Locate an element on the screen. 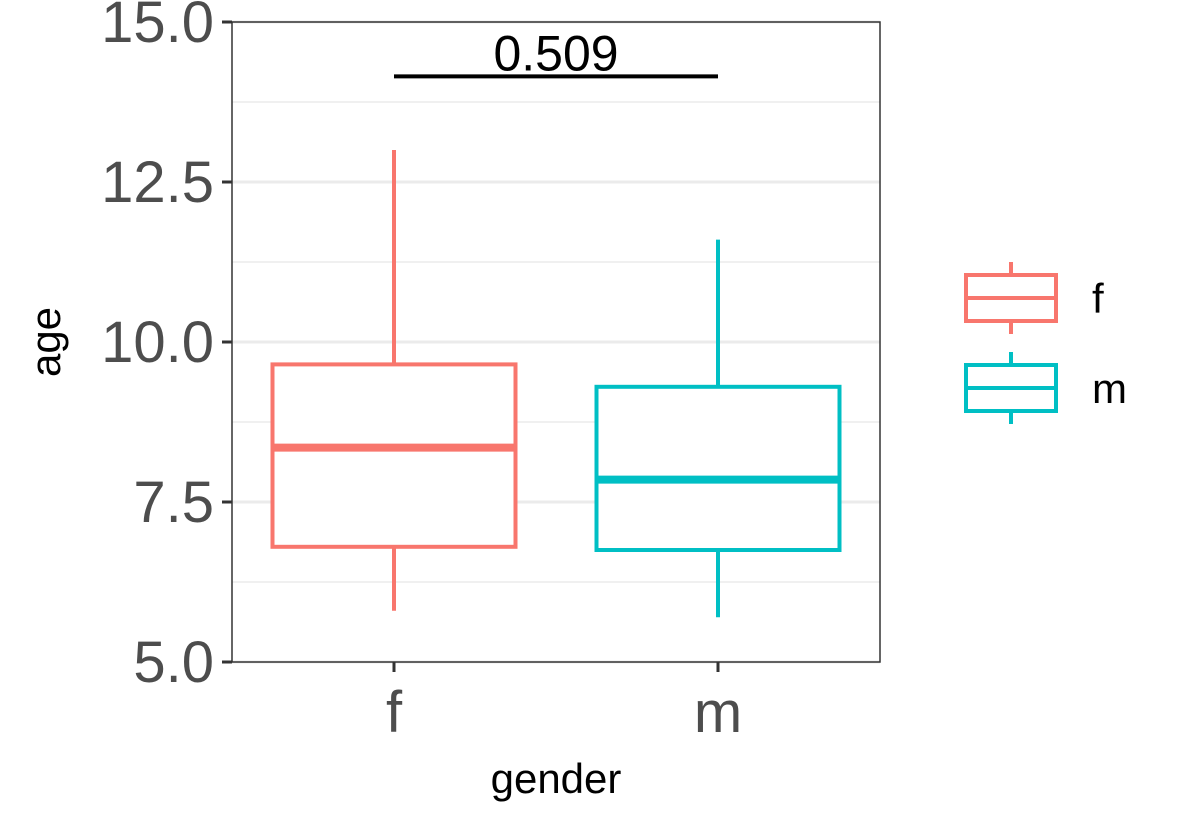  x-tick-label: f is located at coordinates (394, 712).